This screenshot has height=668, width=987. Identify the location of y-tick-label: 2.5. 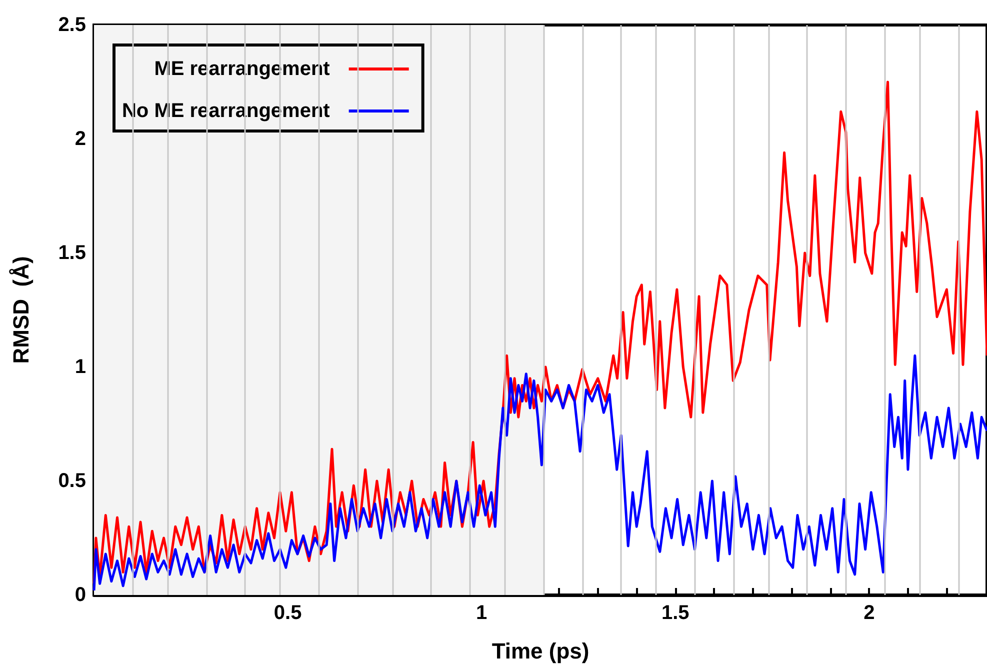
(72, 25).